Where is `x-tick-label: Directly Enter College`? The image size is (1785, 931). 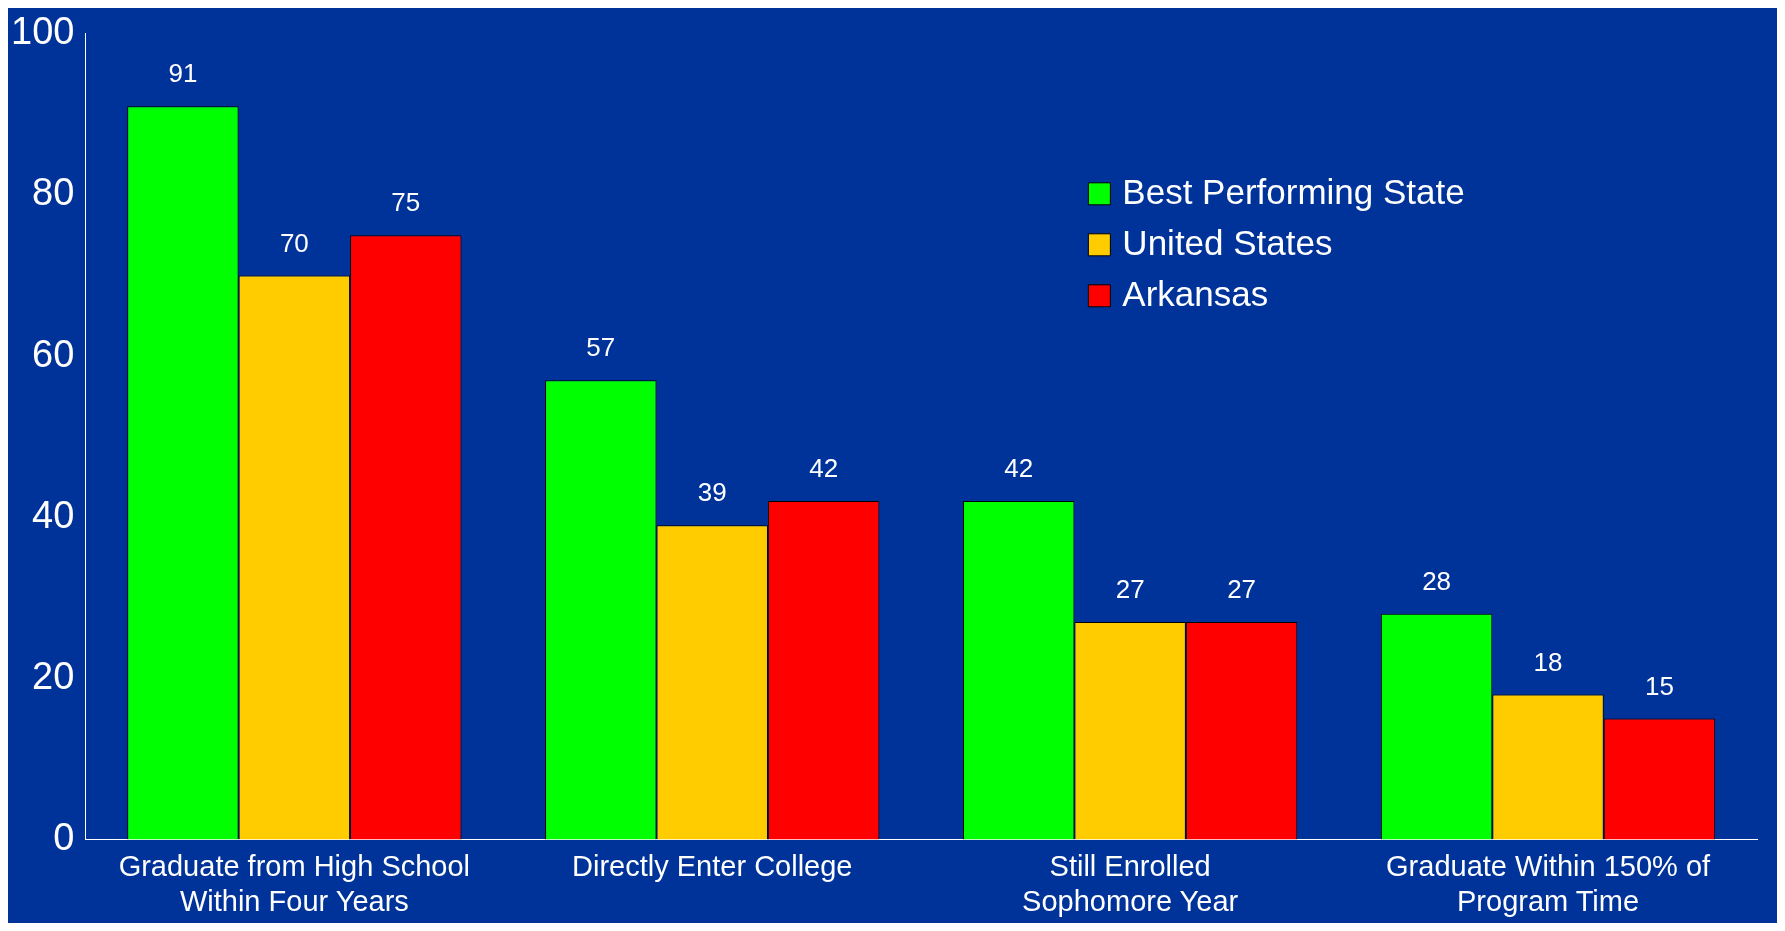 x-tick-label: Directly Enter College is located at coordinates (712, 865).